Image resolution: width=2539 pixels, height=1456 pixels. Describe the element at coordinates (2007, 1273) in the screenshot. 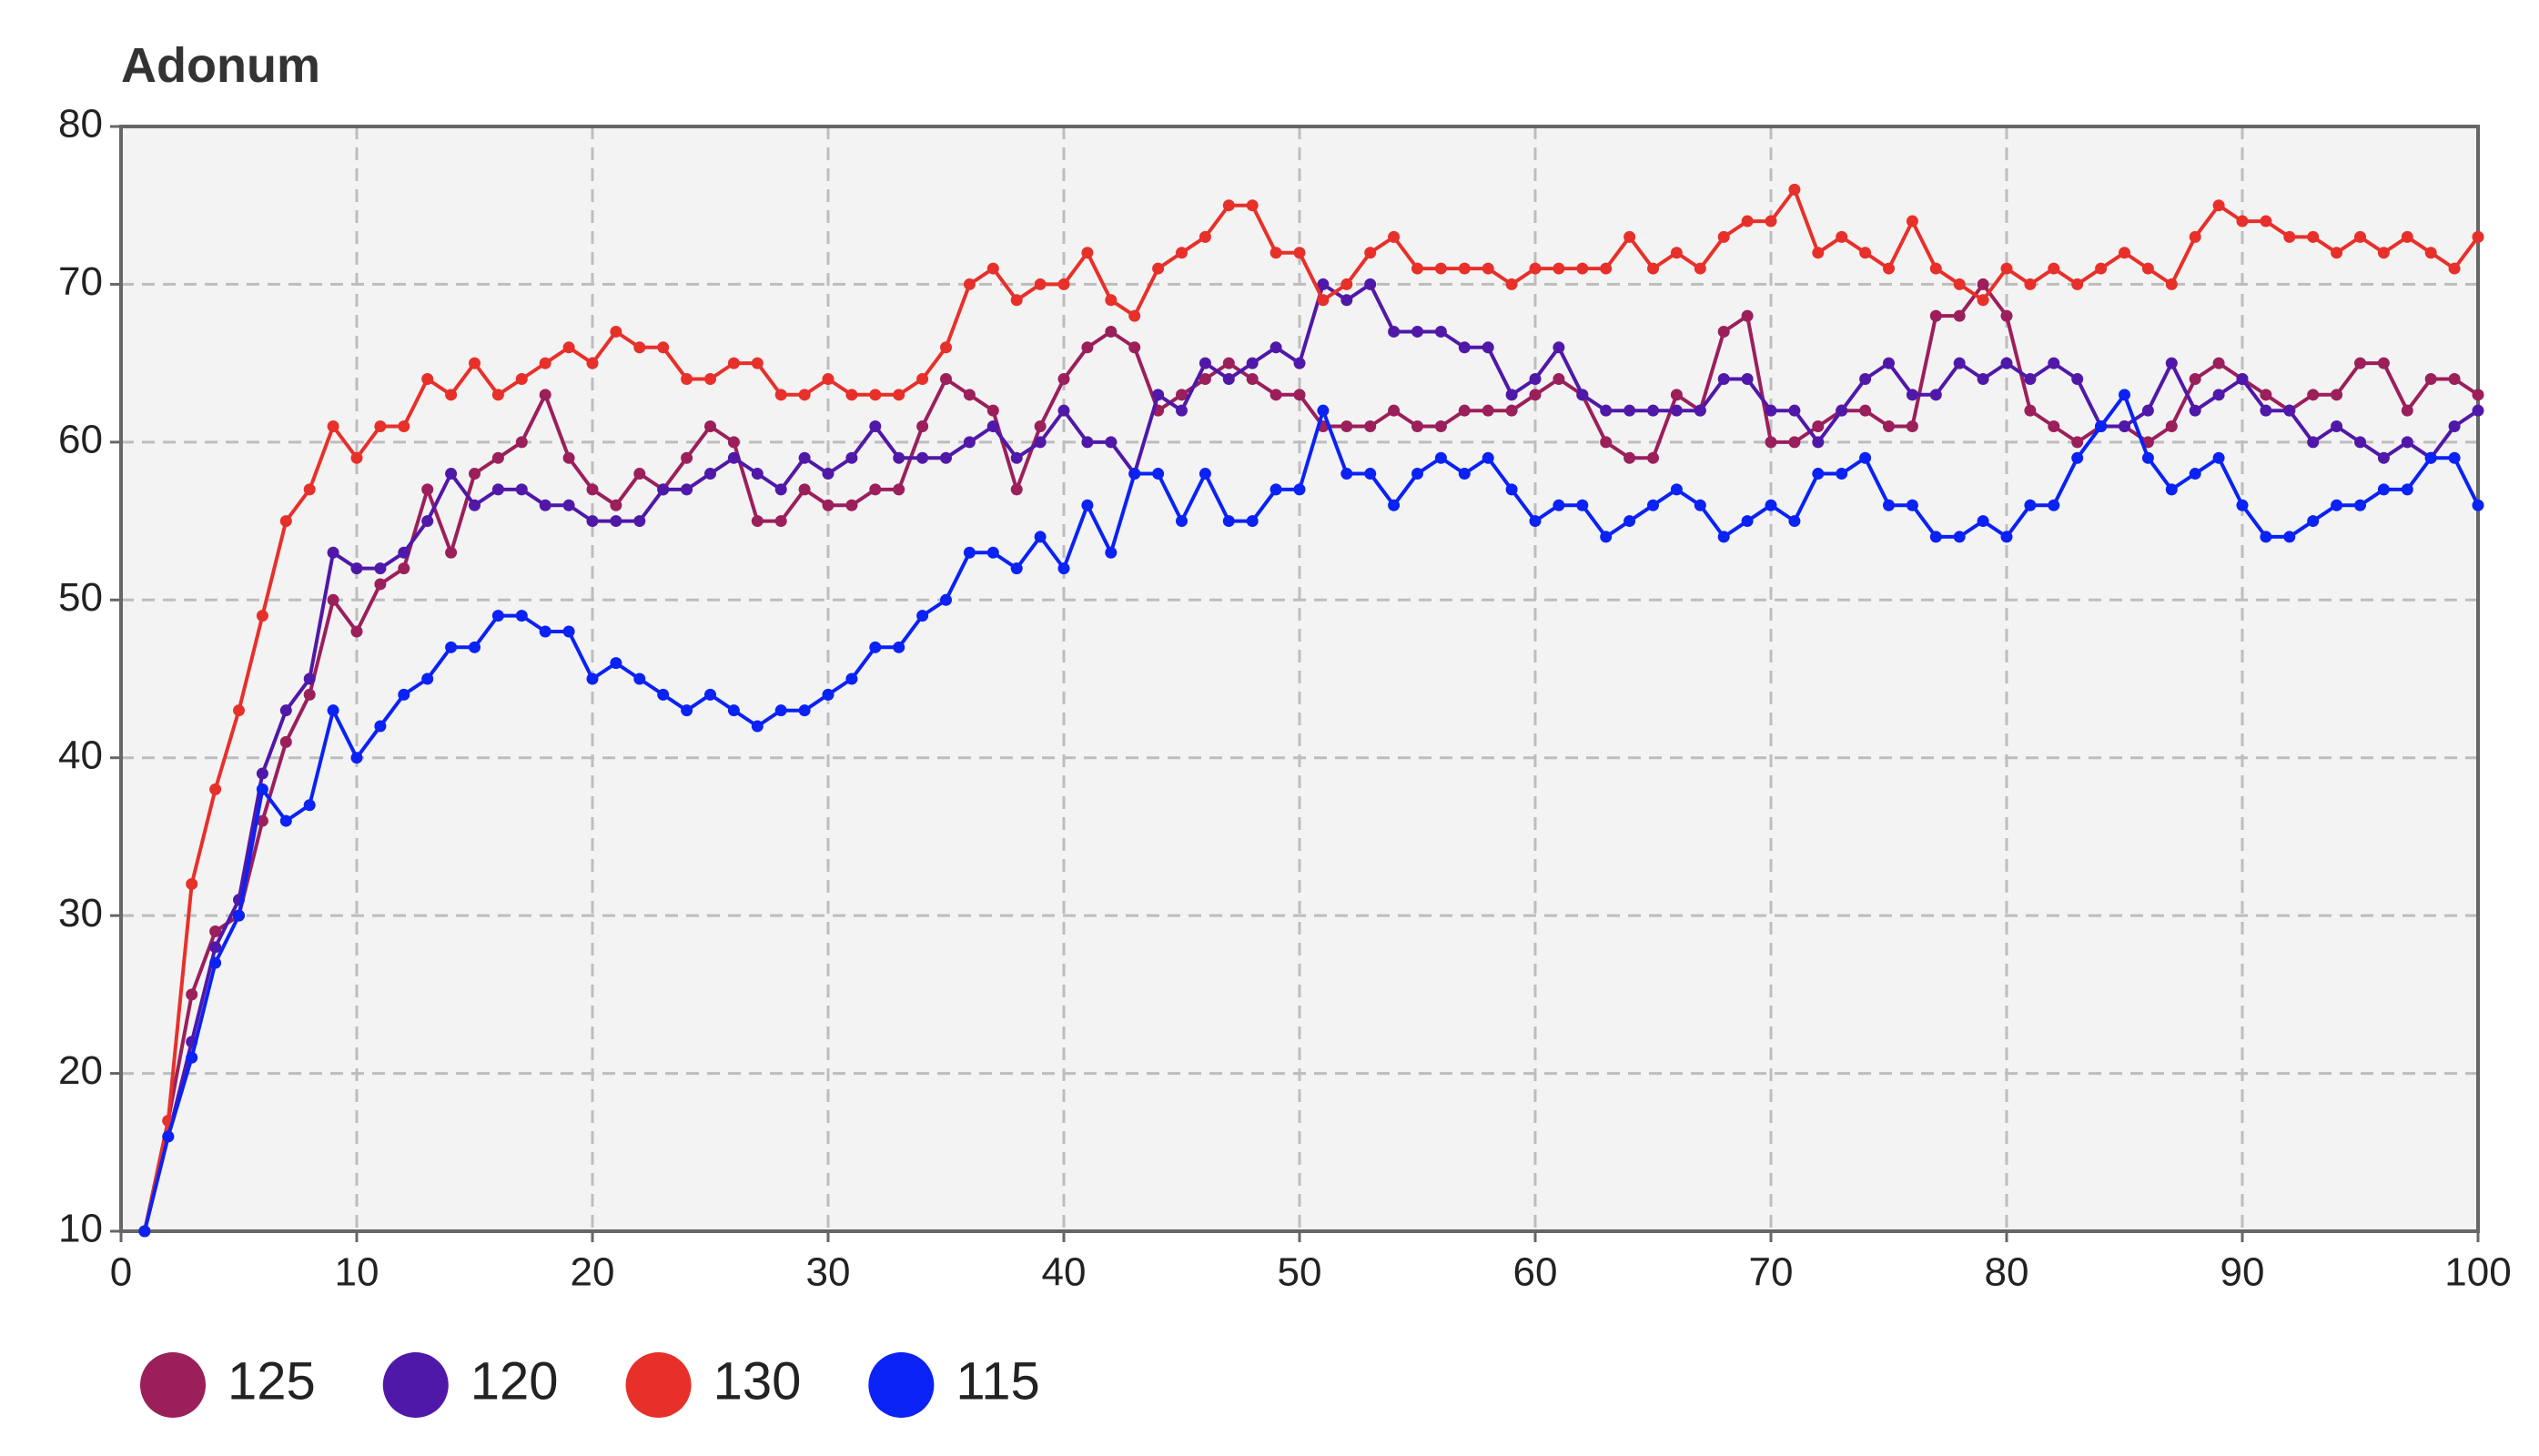

I see `x-tick-label: 80` at that location.